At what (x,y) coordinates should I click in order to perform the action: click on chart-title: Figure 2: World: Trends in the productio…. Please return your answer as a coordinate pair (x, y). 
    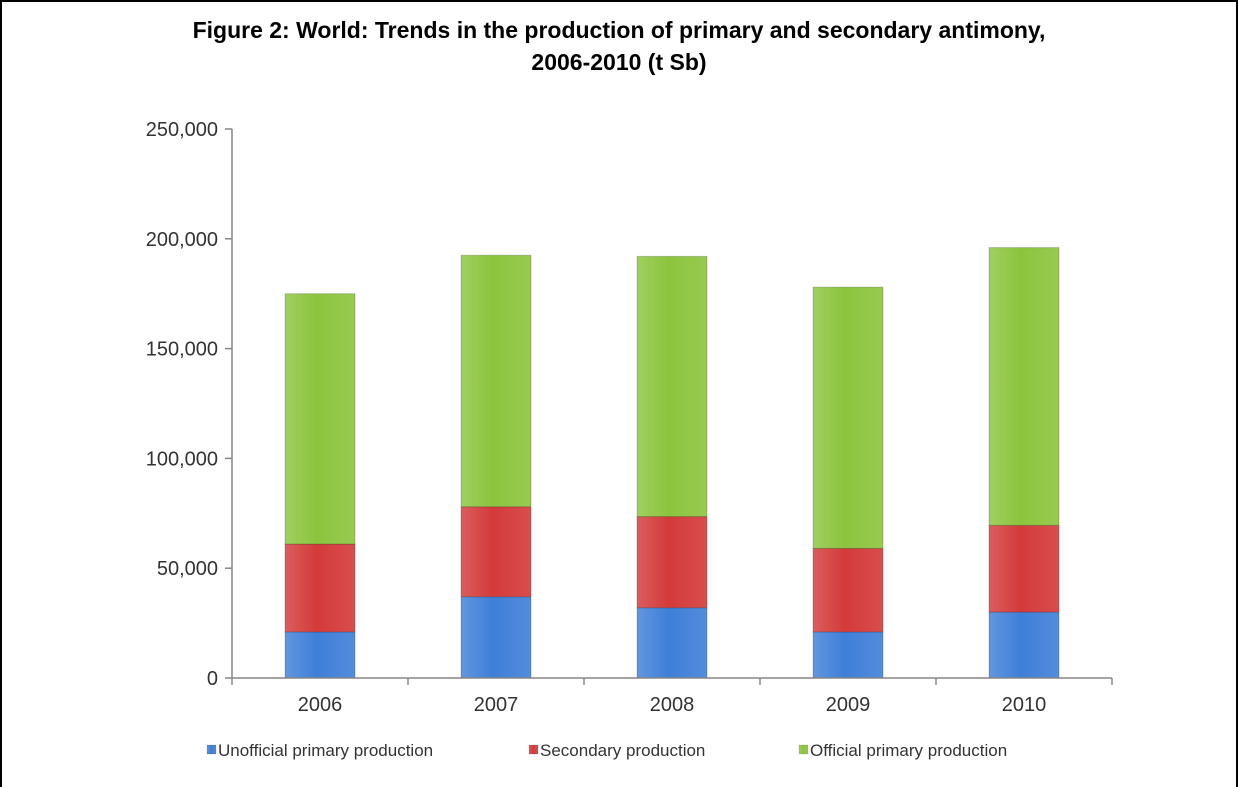
    Looking at the image, I should click on (619, 46).